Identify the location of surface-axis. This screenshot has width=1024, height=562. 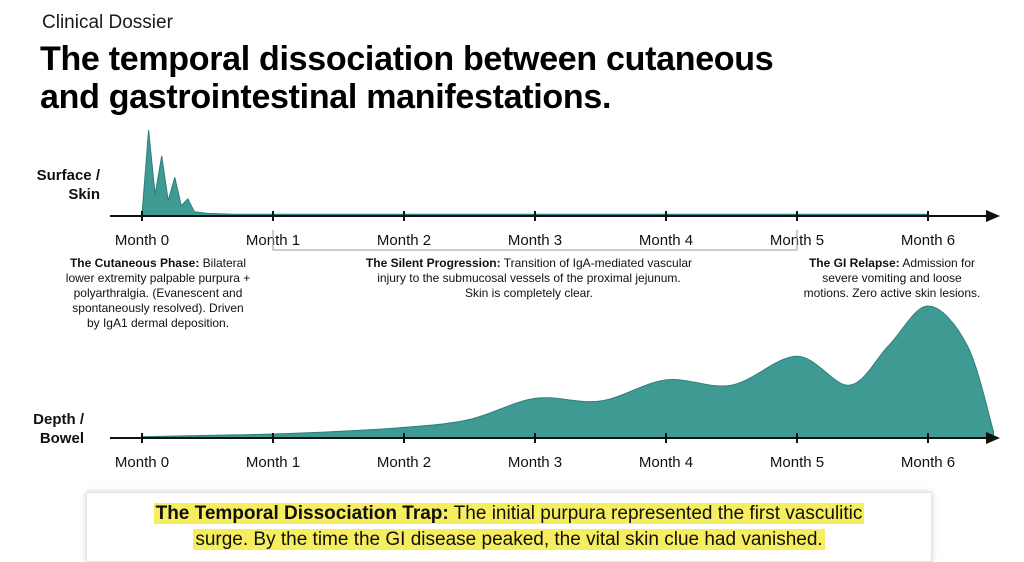
(555, 216).